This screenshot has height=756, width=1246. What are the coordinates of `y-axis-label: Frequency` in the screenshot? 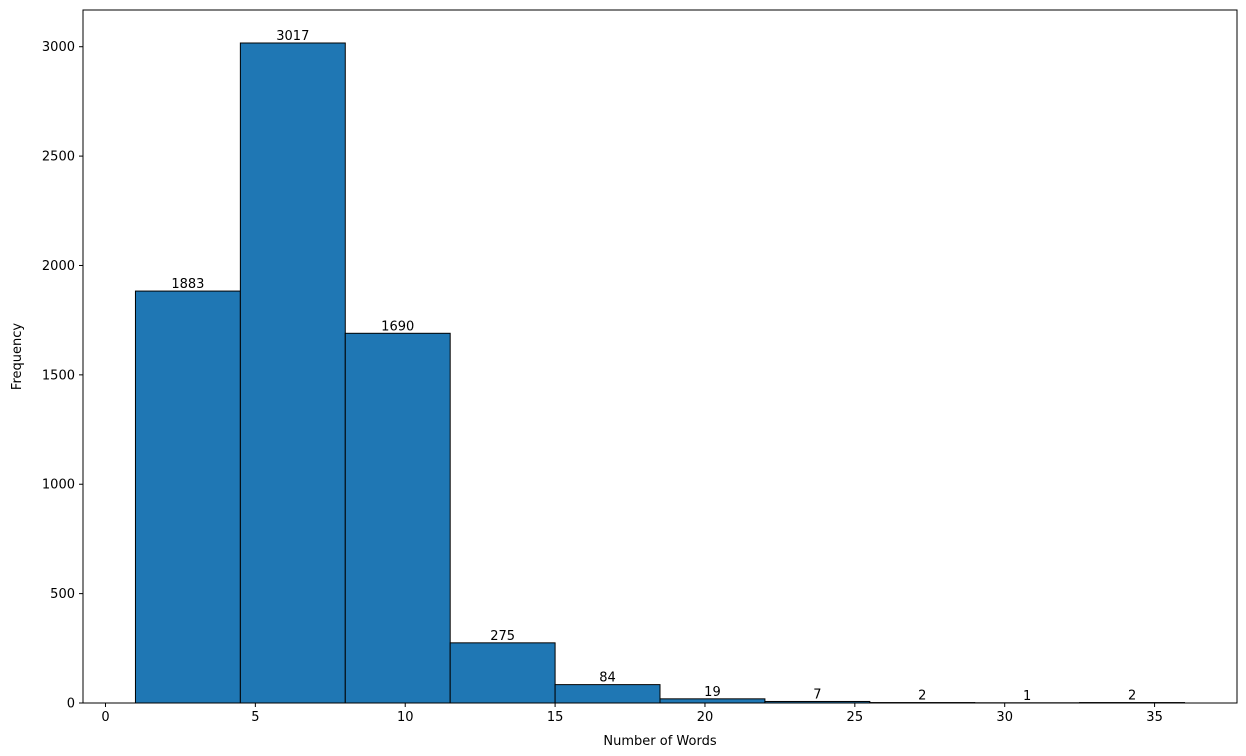 It's located at (17, 356).